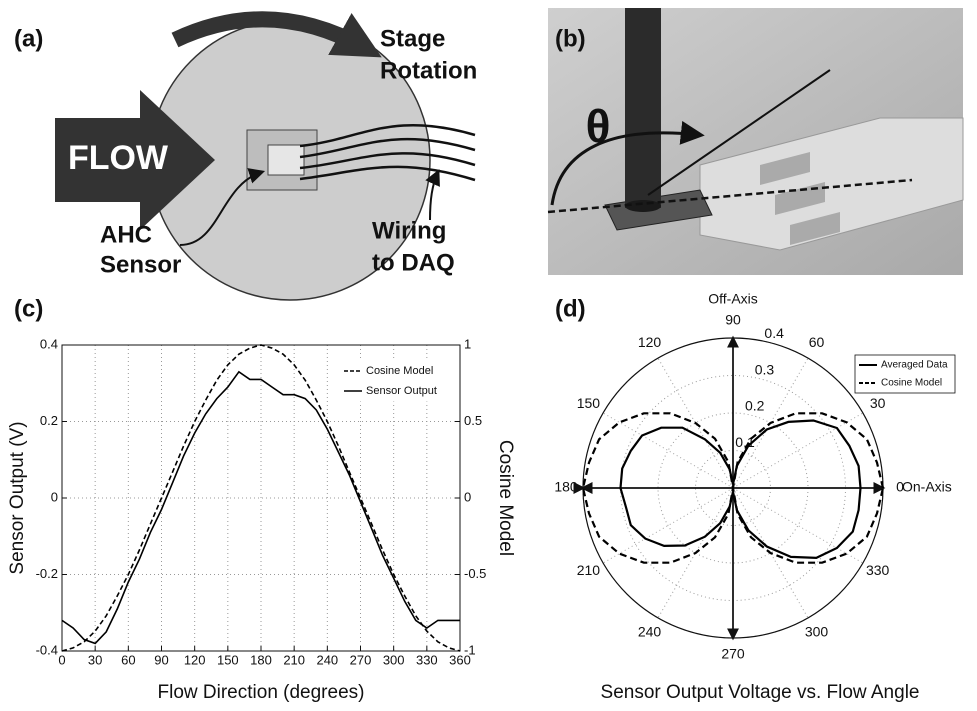 The height and width of the screenshot is (711, 977). What do you see at coordinates (409, 230) in the screenshot?
I see `diagram-label: Wiring` at bounding box center [409, 230].